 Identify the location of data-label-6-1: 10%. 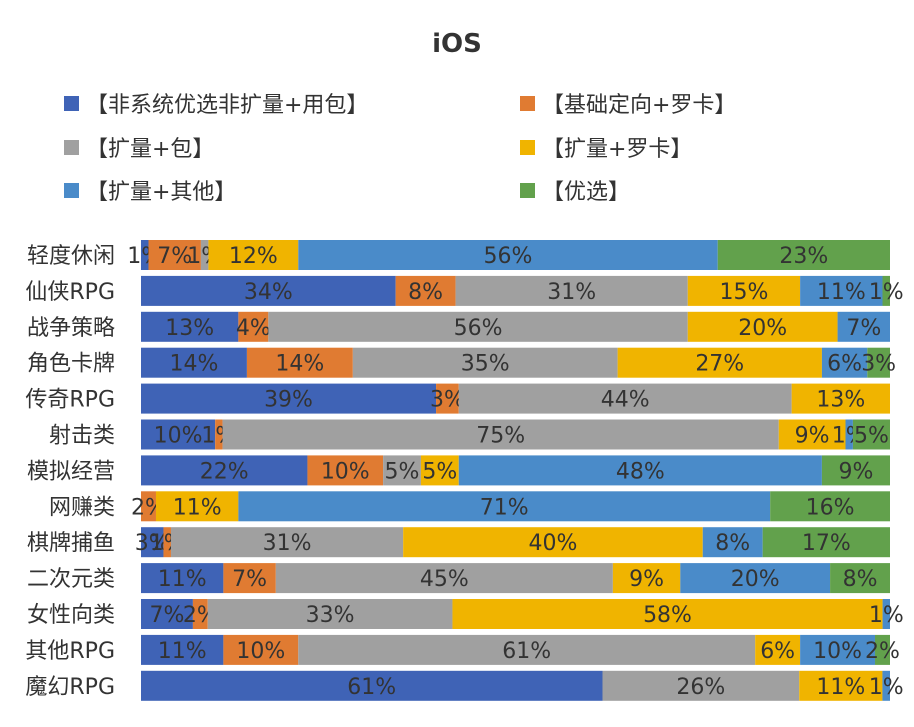
(345, 471).